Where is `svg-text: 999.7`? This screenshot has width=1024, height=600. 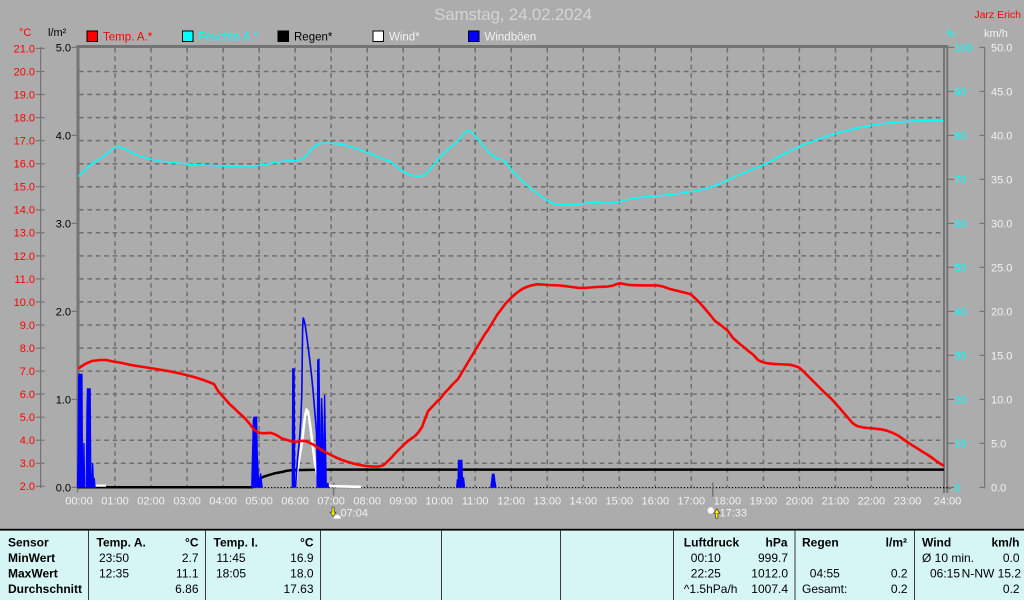
svg-text: 999.7 is located at coordinates (773, 558).